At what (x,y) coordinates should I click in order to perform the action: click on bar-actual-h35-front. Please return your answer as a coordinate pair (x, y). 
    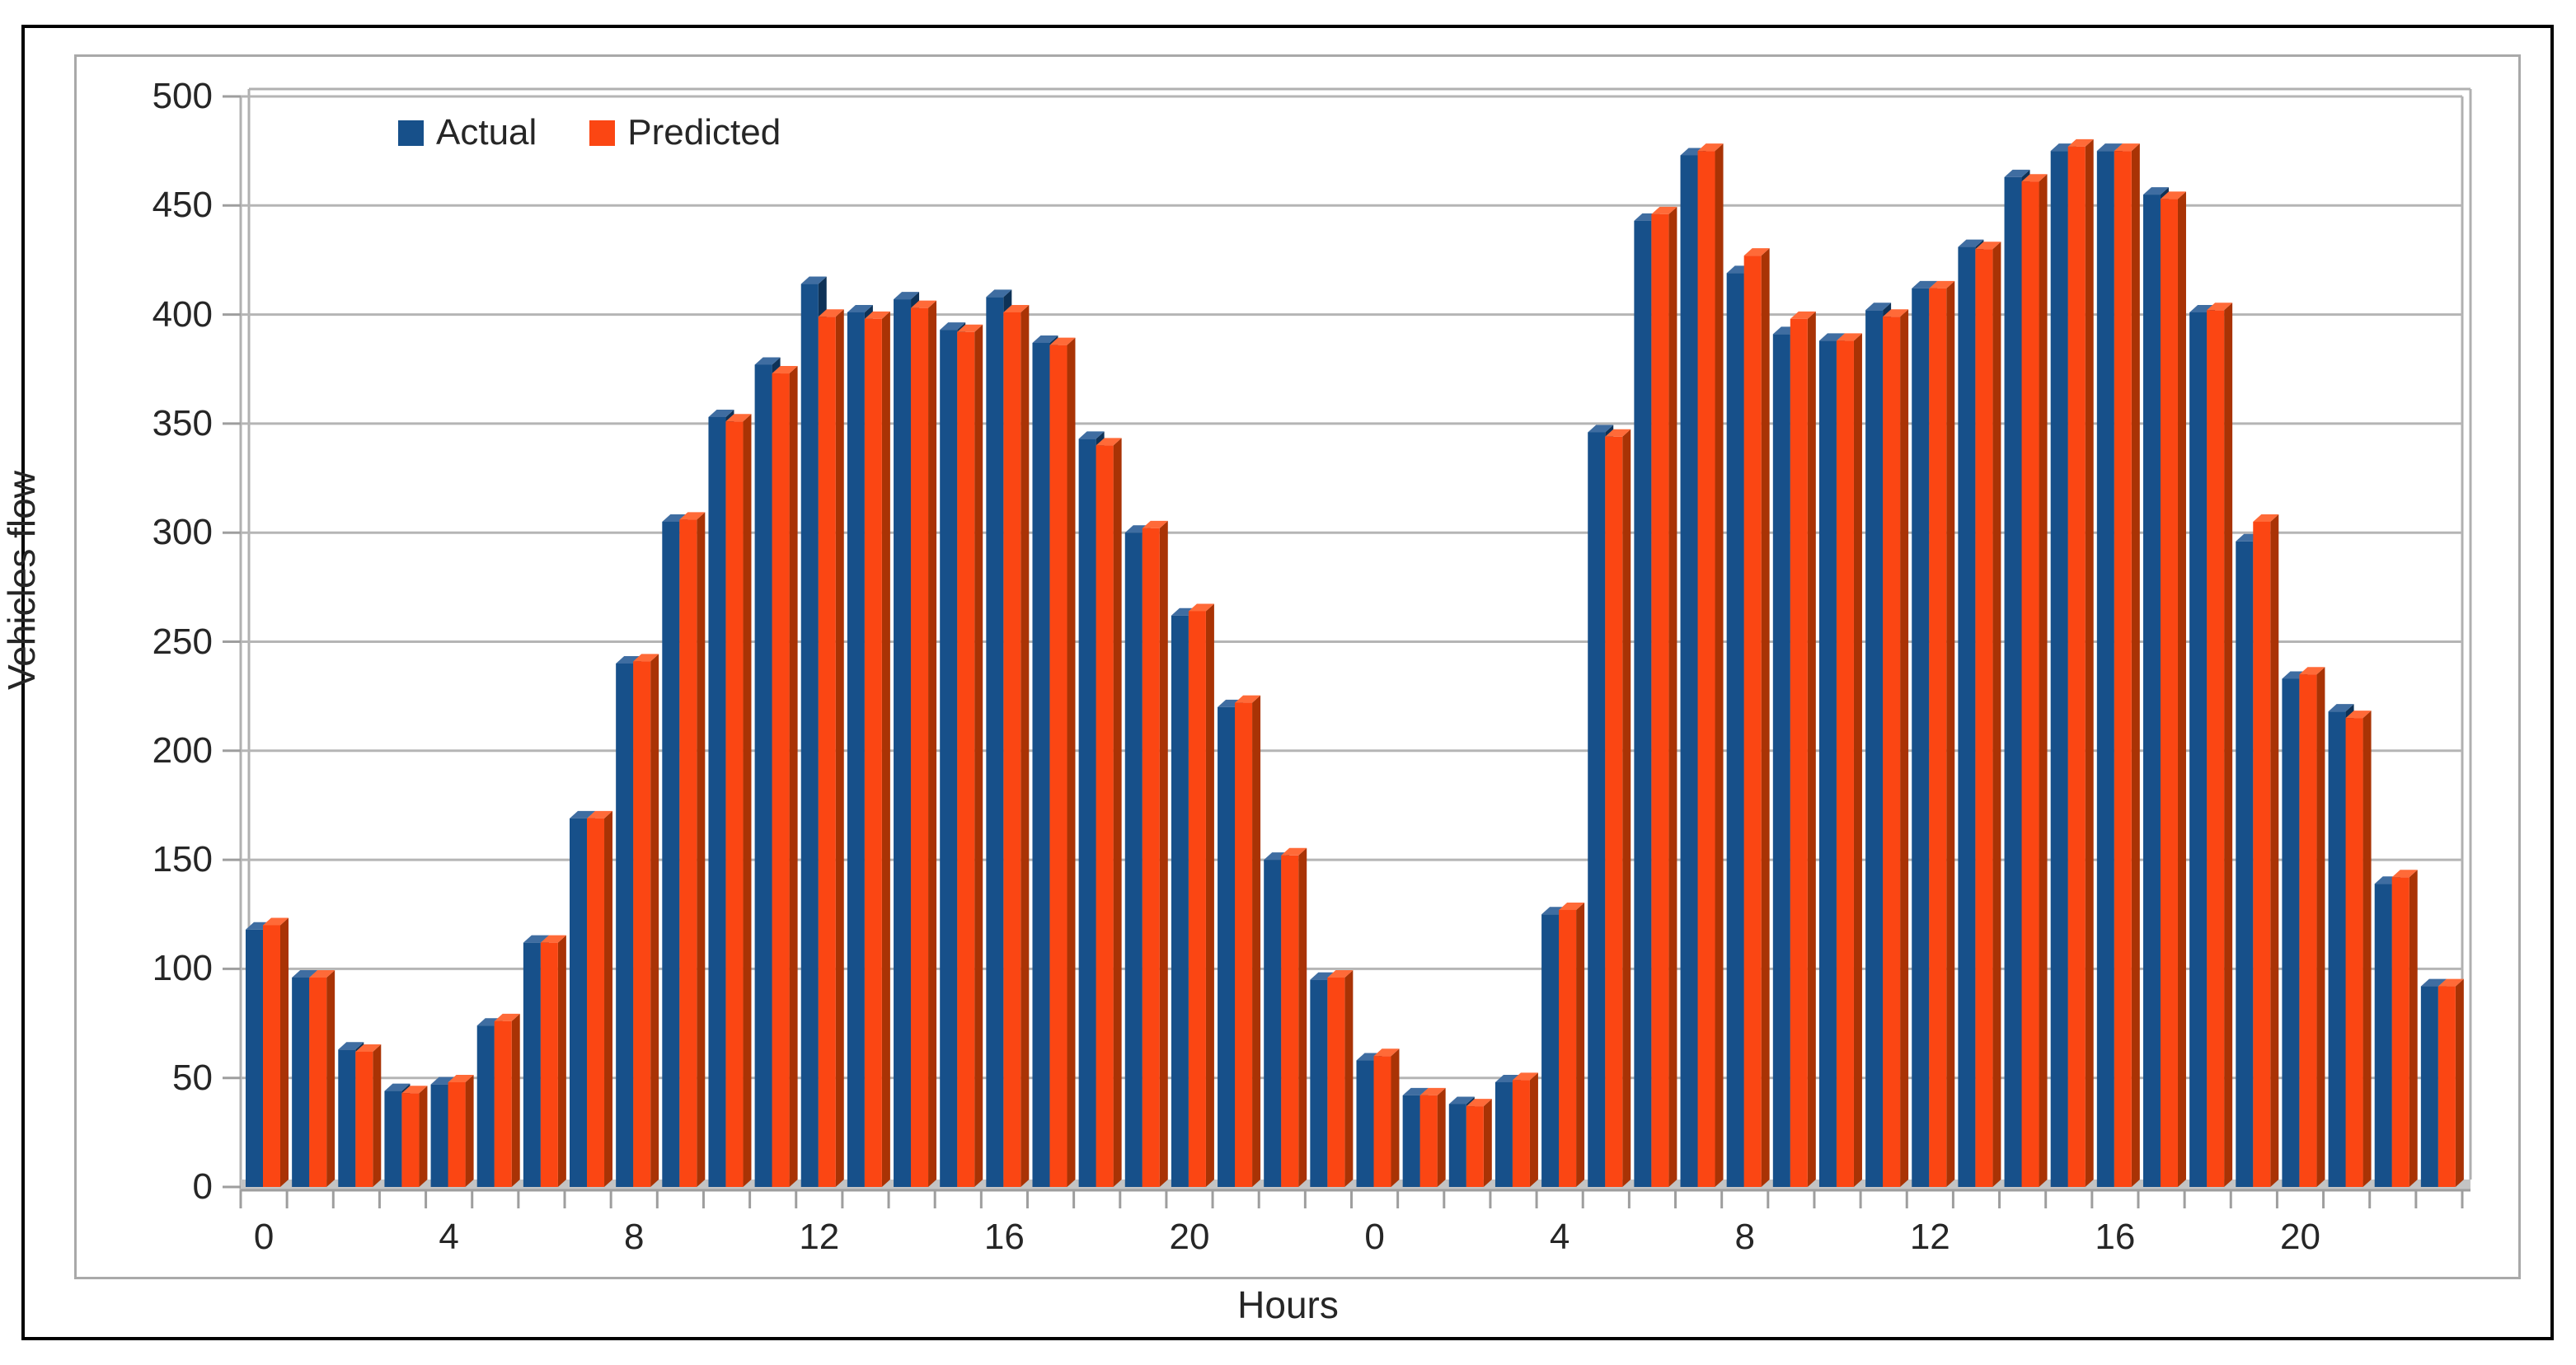
    Looking at the image, I should click on (1875, 749).